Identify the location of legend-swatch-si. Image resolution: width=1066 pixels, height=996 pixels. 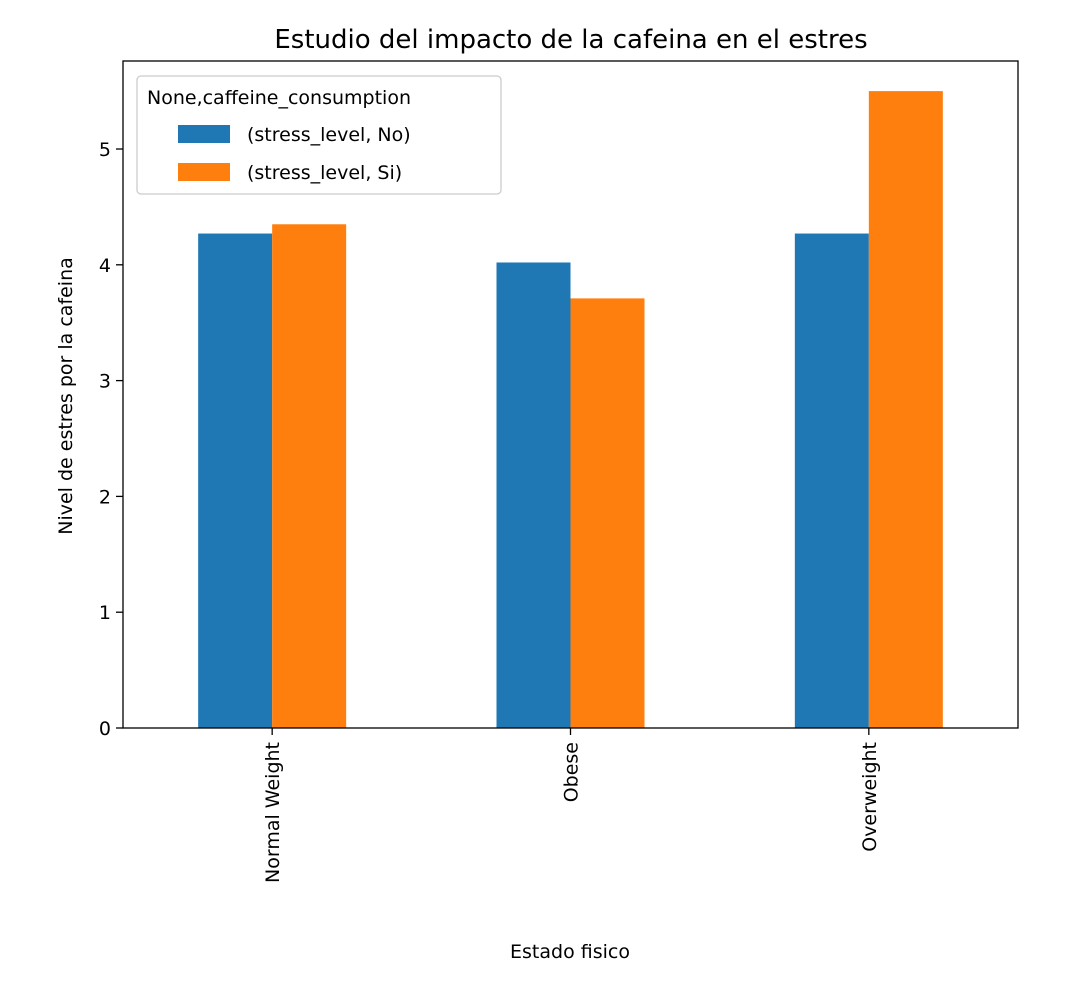
(204, 172).